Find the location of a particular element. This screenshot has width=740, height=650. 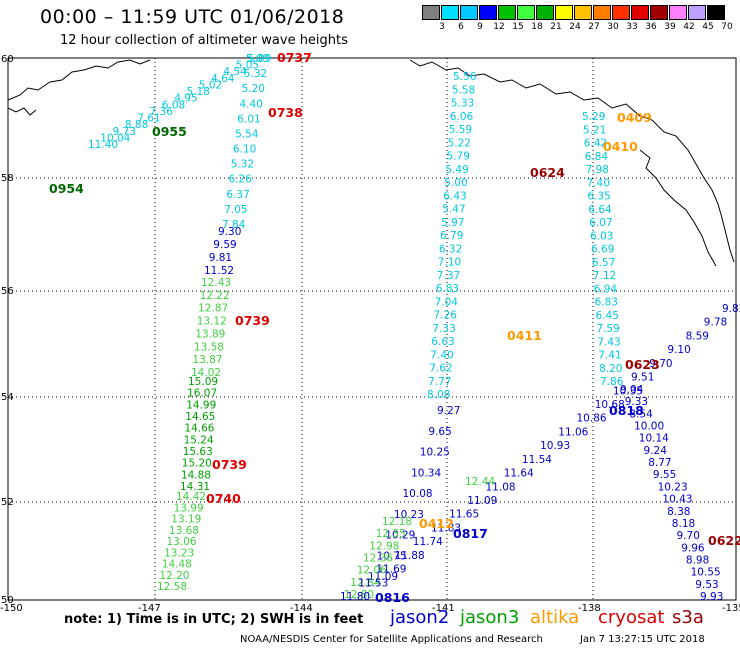

track-value: 12.44 is located at coordinates (480, 482).